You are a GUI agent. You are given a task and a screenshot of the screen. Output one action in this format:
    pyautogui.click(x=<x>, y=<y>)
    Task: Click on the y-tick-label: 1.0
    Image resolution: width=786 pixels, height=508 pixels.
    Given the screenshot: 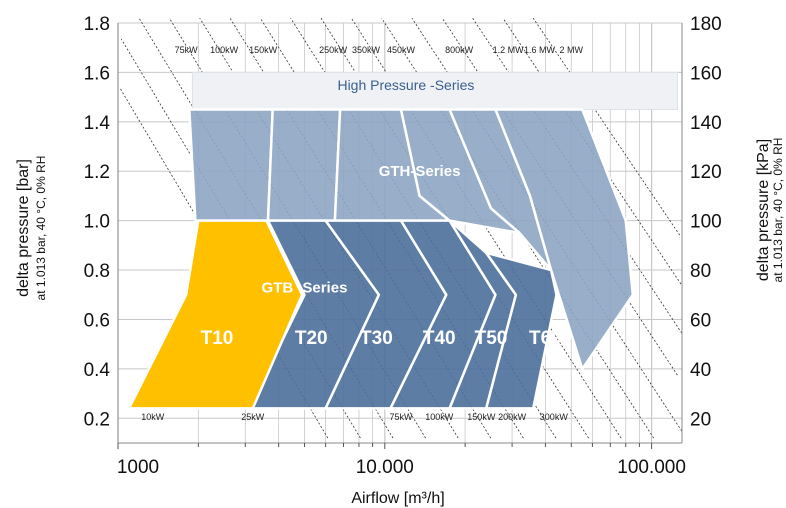 What is the action you would take?
    pyautogui.click(x=97, y=222)
    